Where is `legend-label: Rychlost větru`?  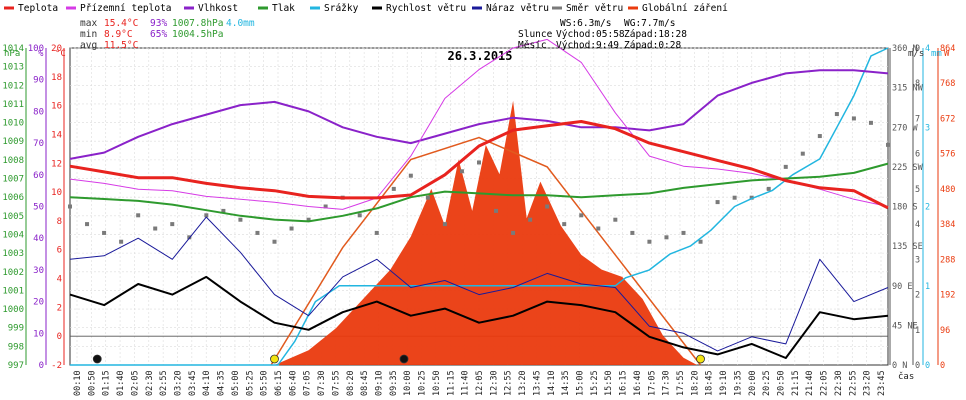
legend-label: Rychlost větru is located at coordinates (426, 8).